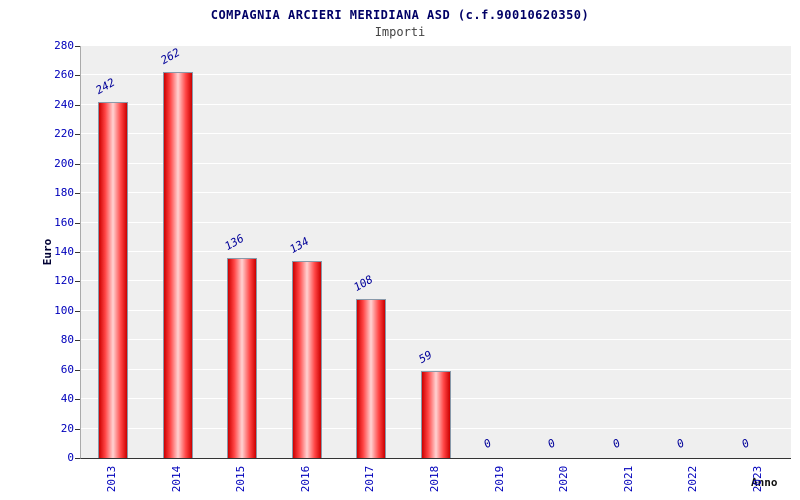 Image resolution: width=800 pixels, height=500 pixels. Describe the element at coordinates (67, 399) in the screenshot. I see `y-tick-label: 40` at that location.